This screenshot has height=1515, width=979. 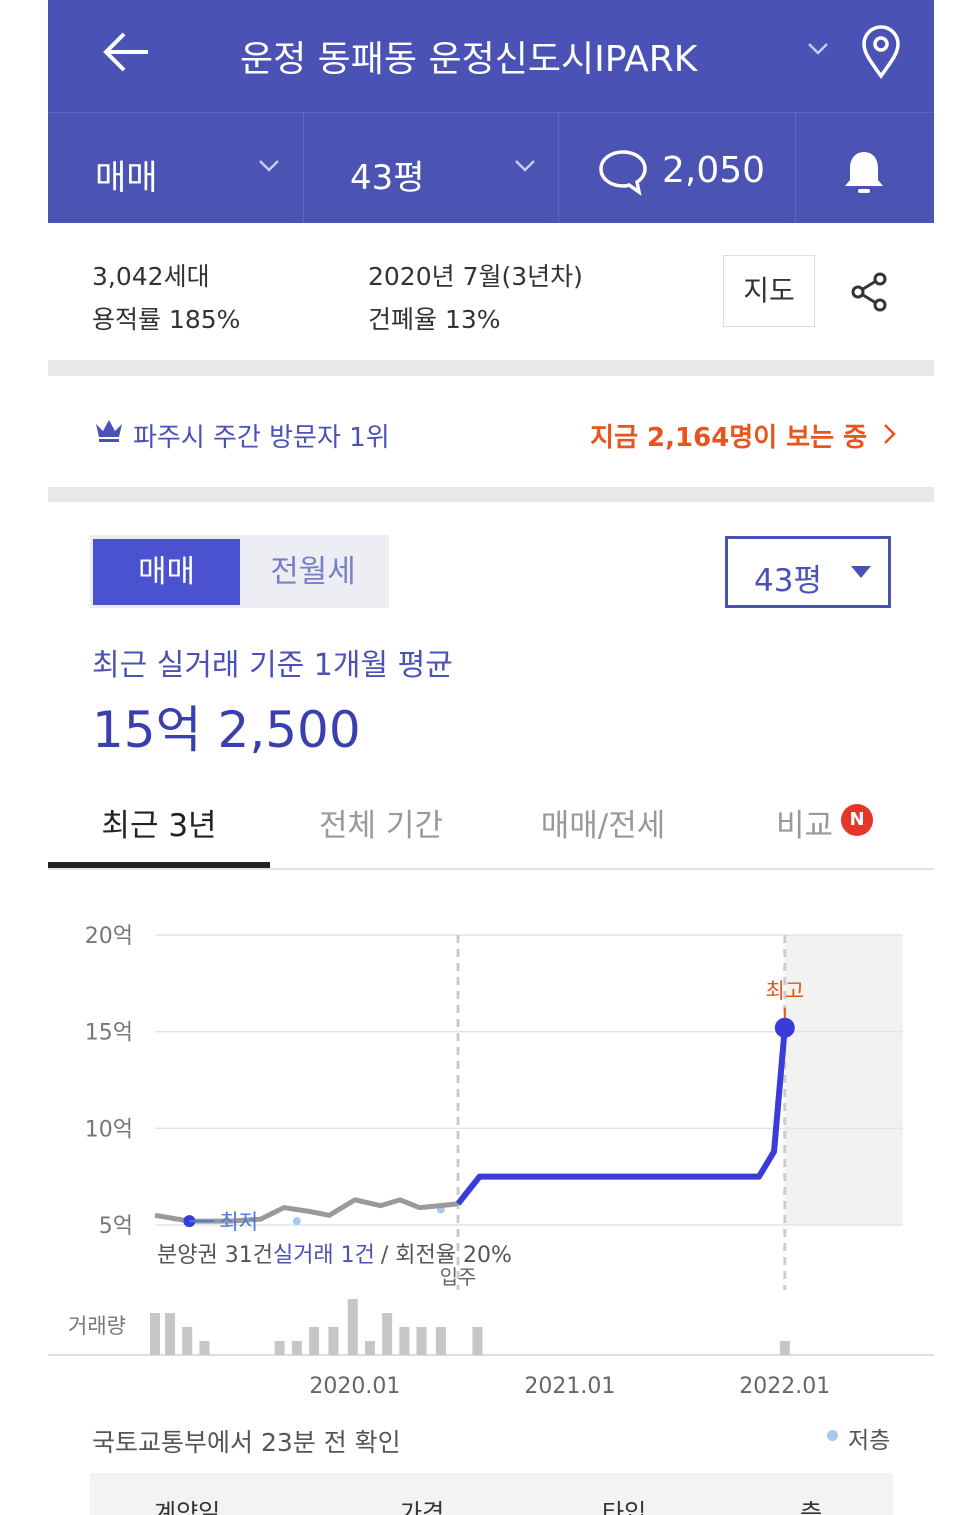 I want to click on size-select-label: 43평, so click(x=788, y=581).